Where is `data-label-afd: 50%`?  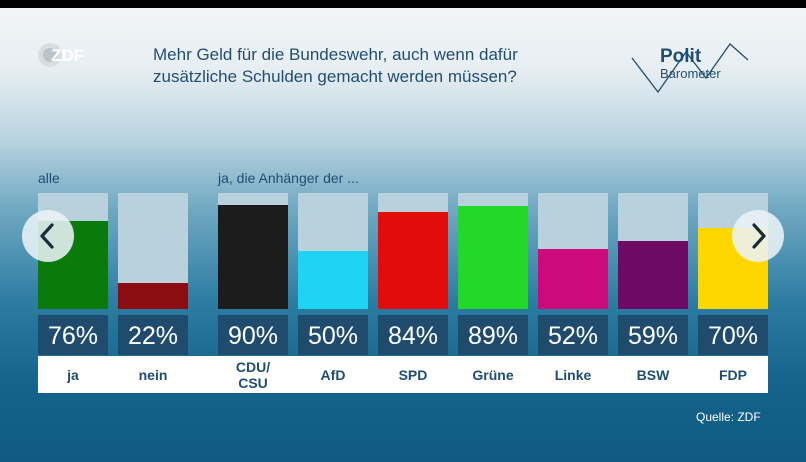
data-label-afd: 50% is located at coordinates (333, 335).